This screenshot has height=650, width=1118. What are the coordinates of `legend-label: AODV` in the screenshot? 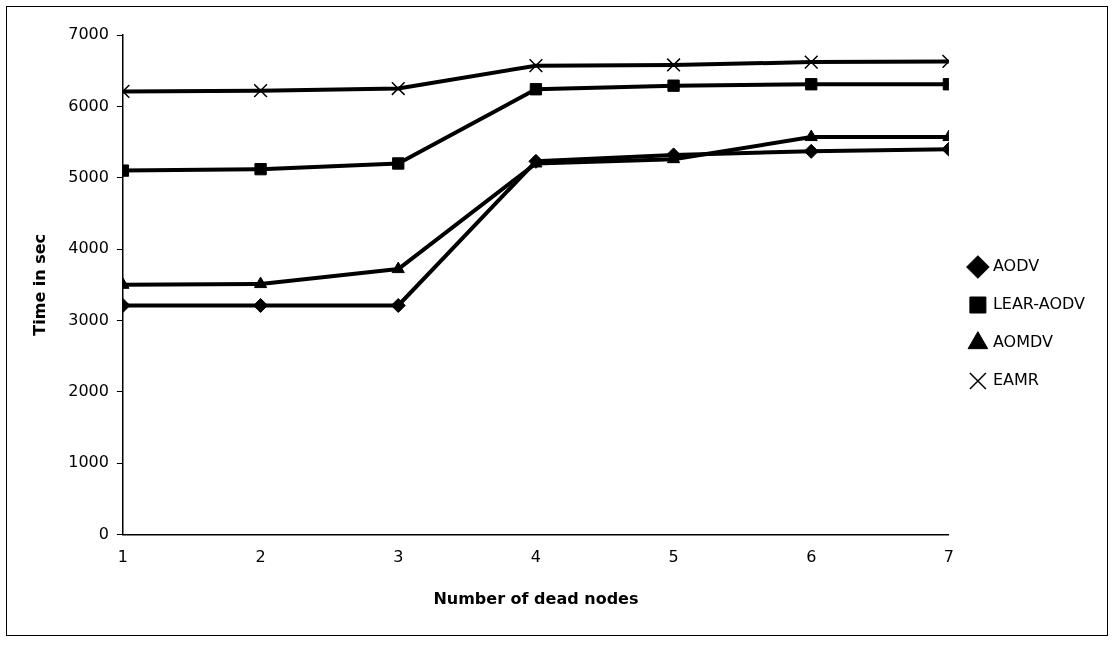 It's located at (1016, 266).